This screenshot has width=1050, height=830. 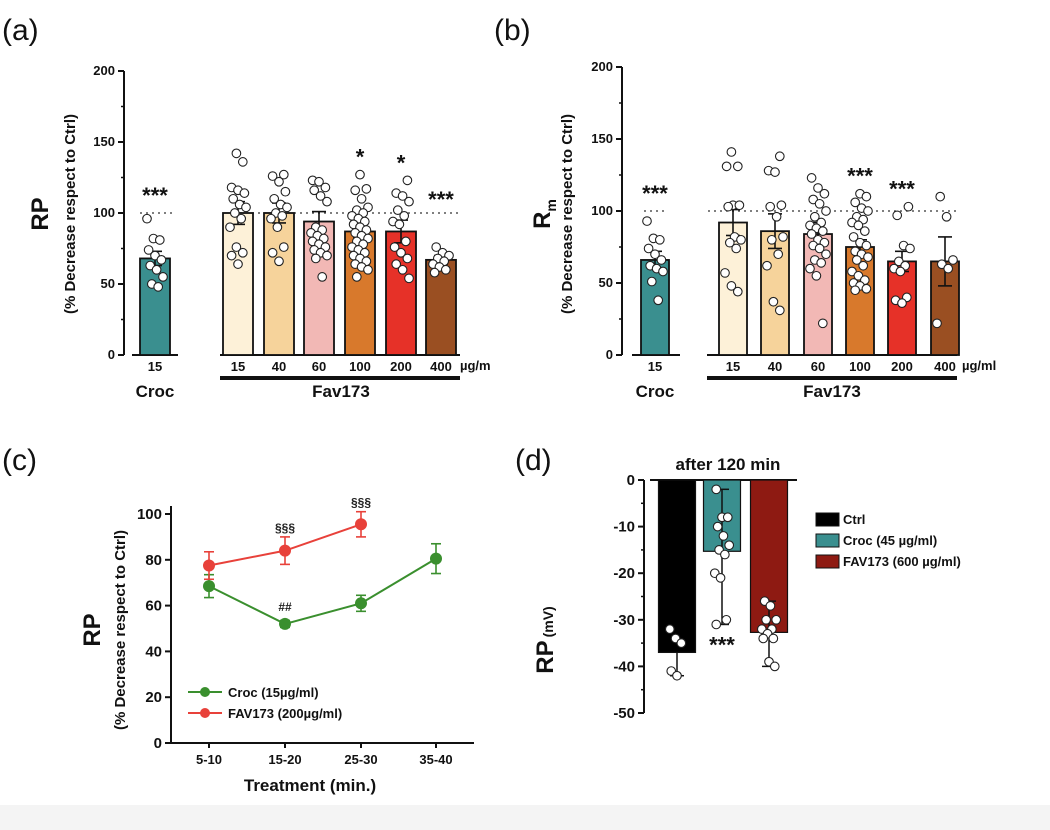 What do you see at coordinates (310, 785) in the screenshot?
I see `panel-c-xlabel: Treatment (min.)` at bounding box center [310, 785].